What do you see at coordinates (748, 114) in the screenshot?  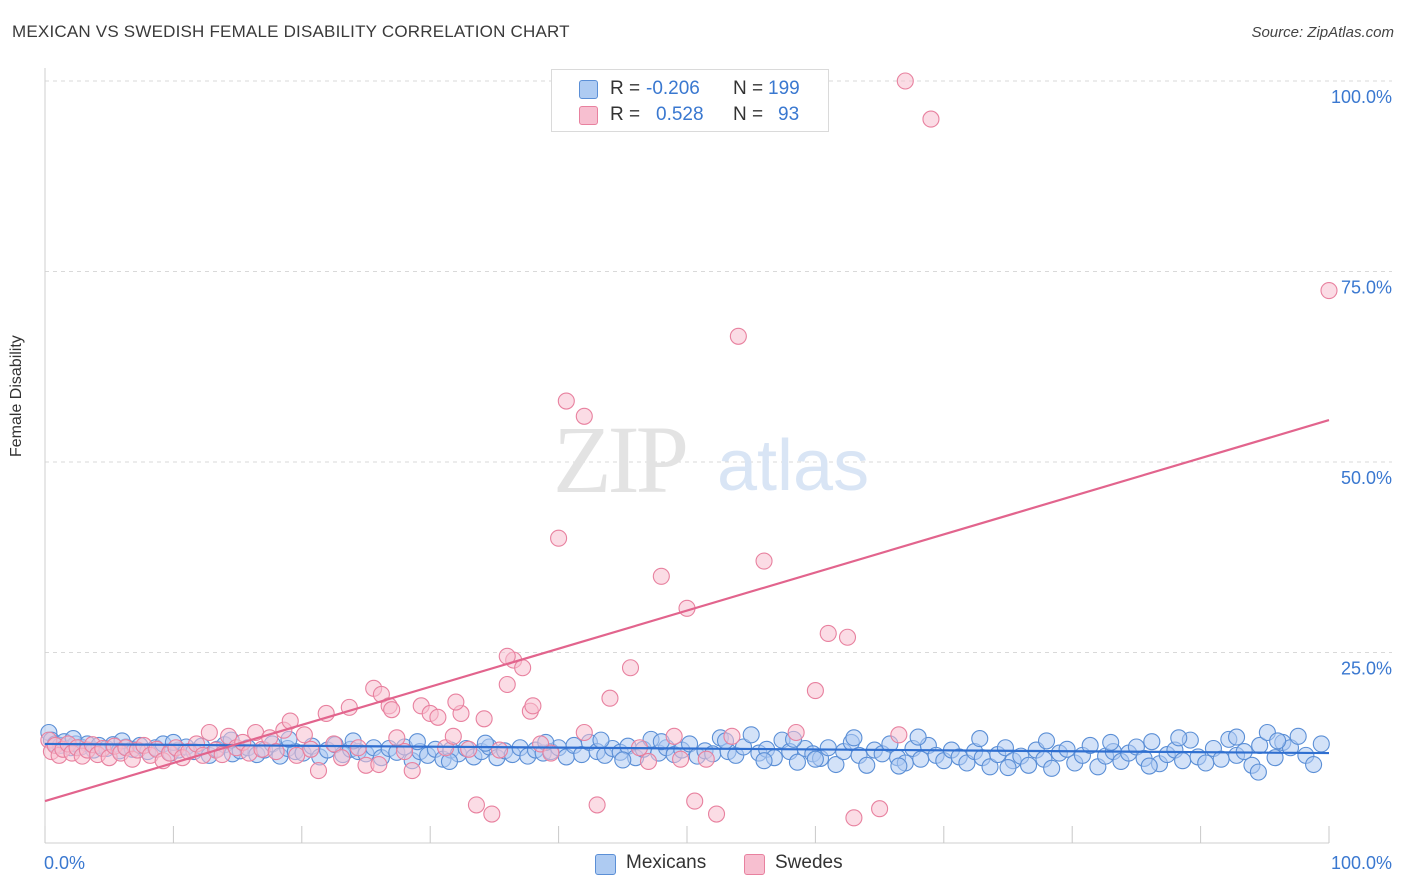 I see `swedes-n-label: N =` at bounding box center [748, 114].